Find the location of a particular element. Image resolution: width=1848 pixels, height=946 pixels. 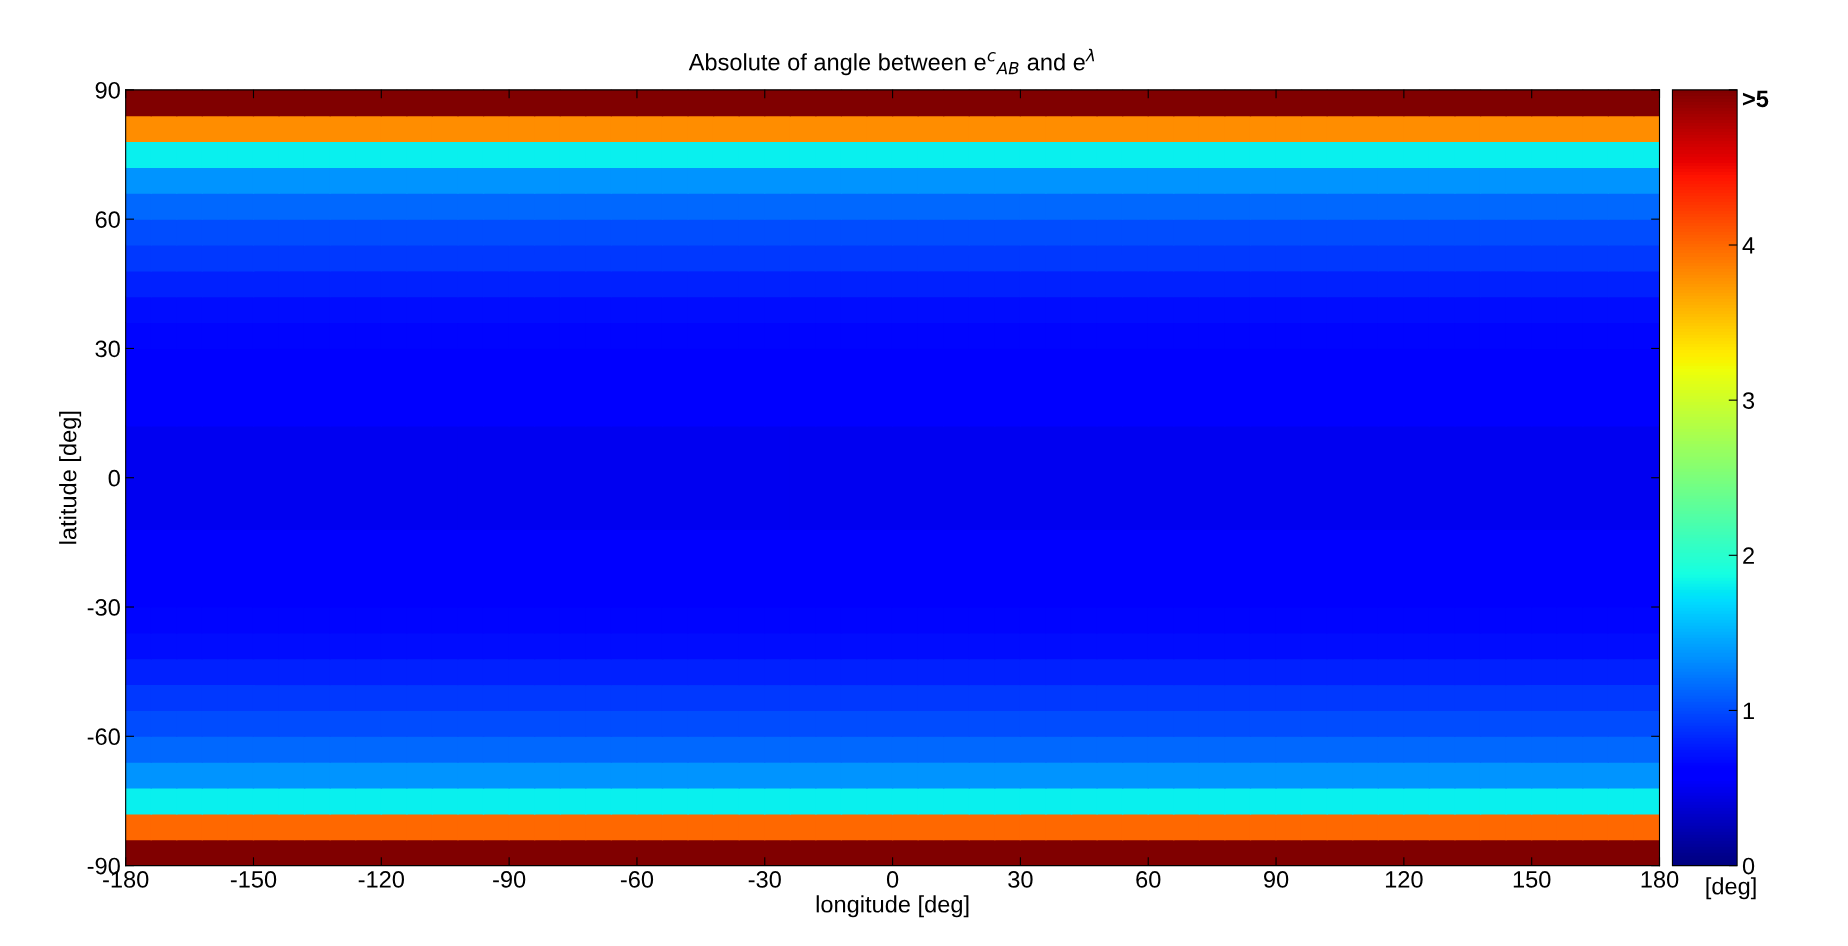

y-tick-label: 0 is located at coordinates (114, 478).